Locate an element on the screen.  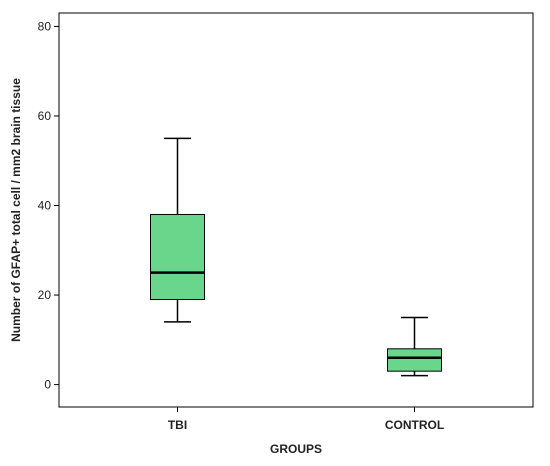
y-tick-label-80: 80 is located at coordinates (45, 26).